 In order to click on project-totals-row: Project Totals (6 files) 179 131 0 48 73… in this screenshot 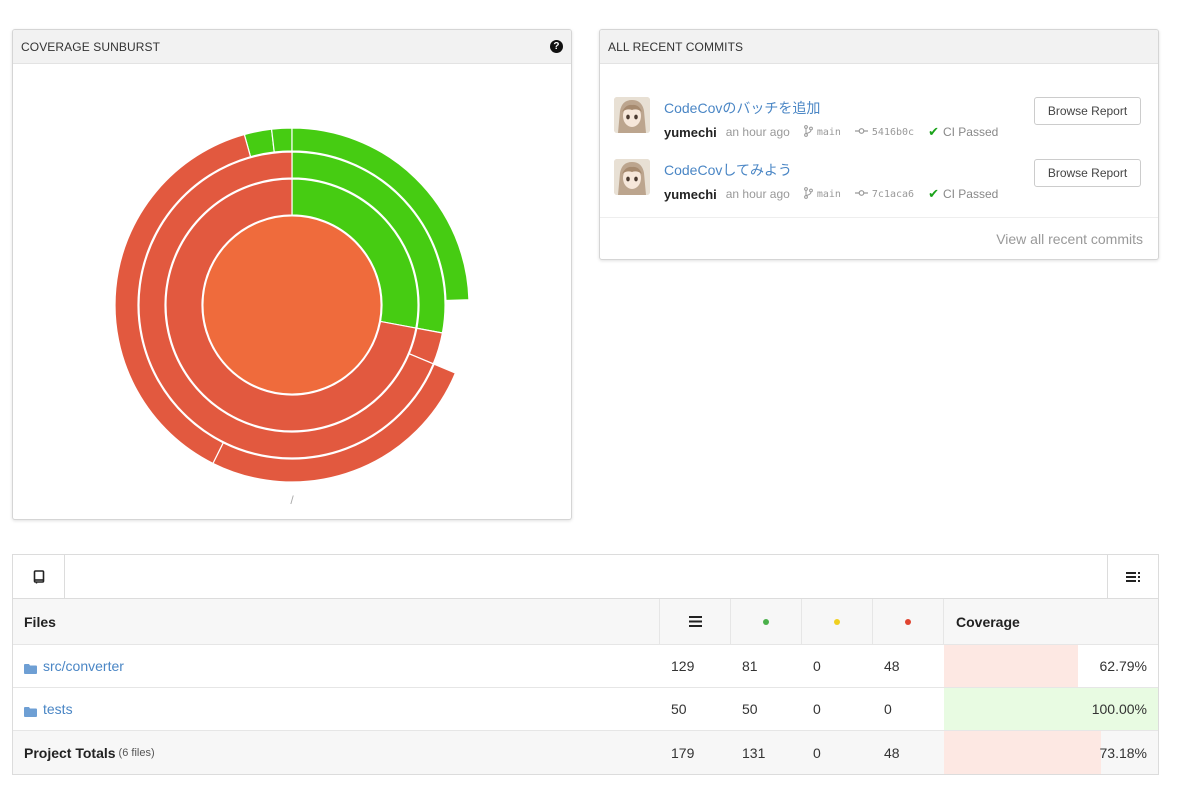, I will do `click(585, 752)`.